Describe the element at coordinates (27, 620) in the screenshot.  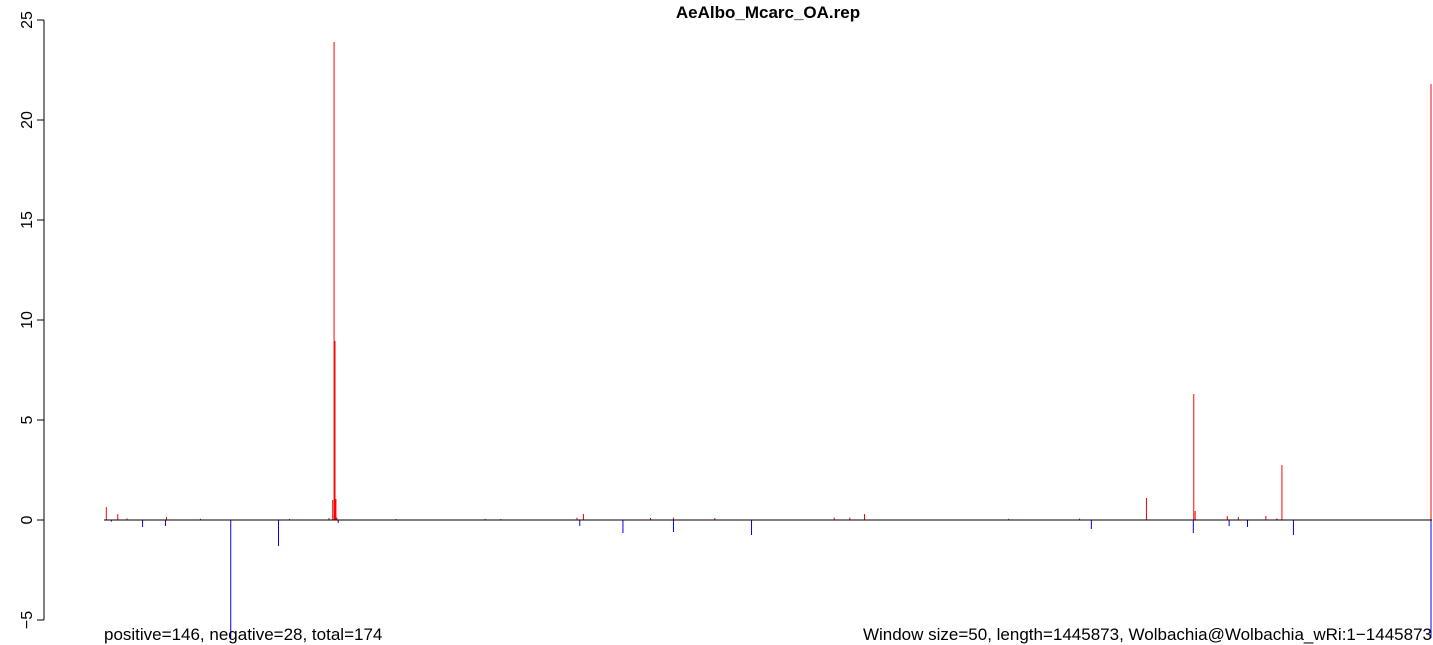
I see `y-tick-label: −5` at that location.